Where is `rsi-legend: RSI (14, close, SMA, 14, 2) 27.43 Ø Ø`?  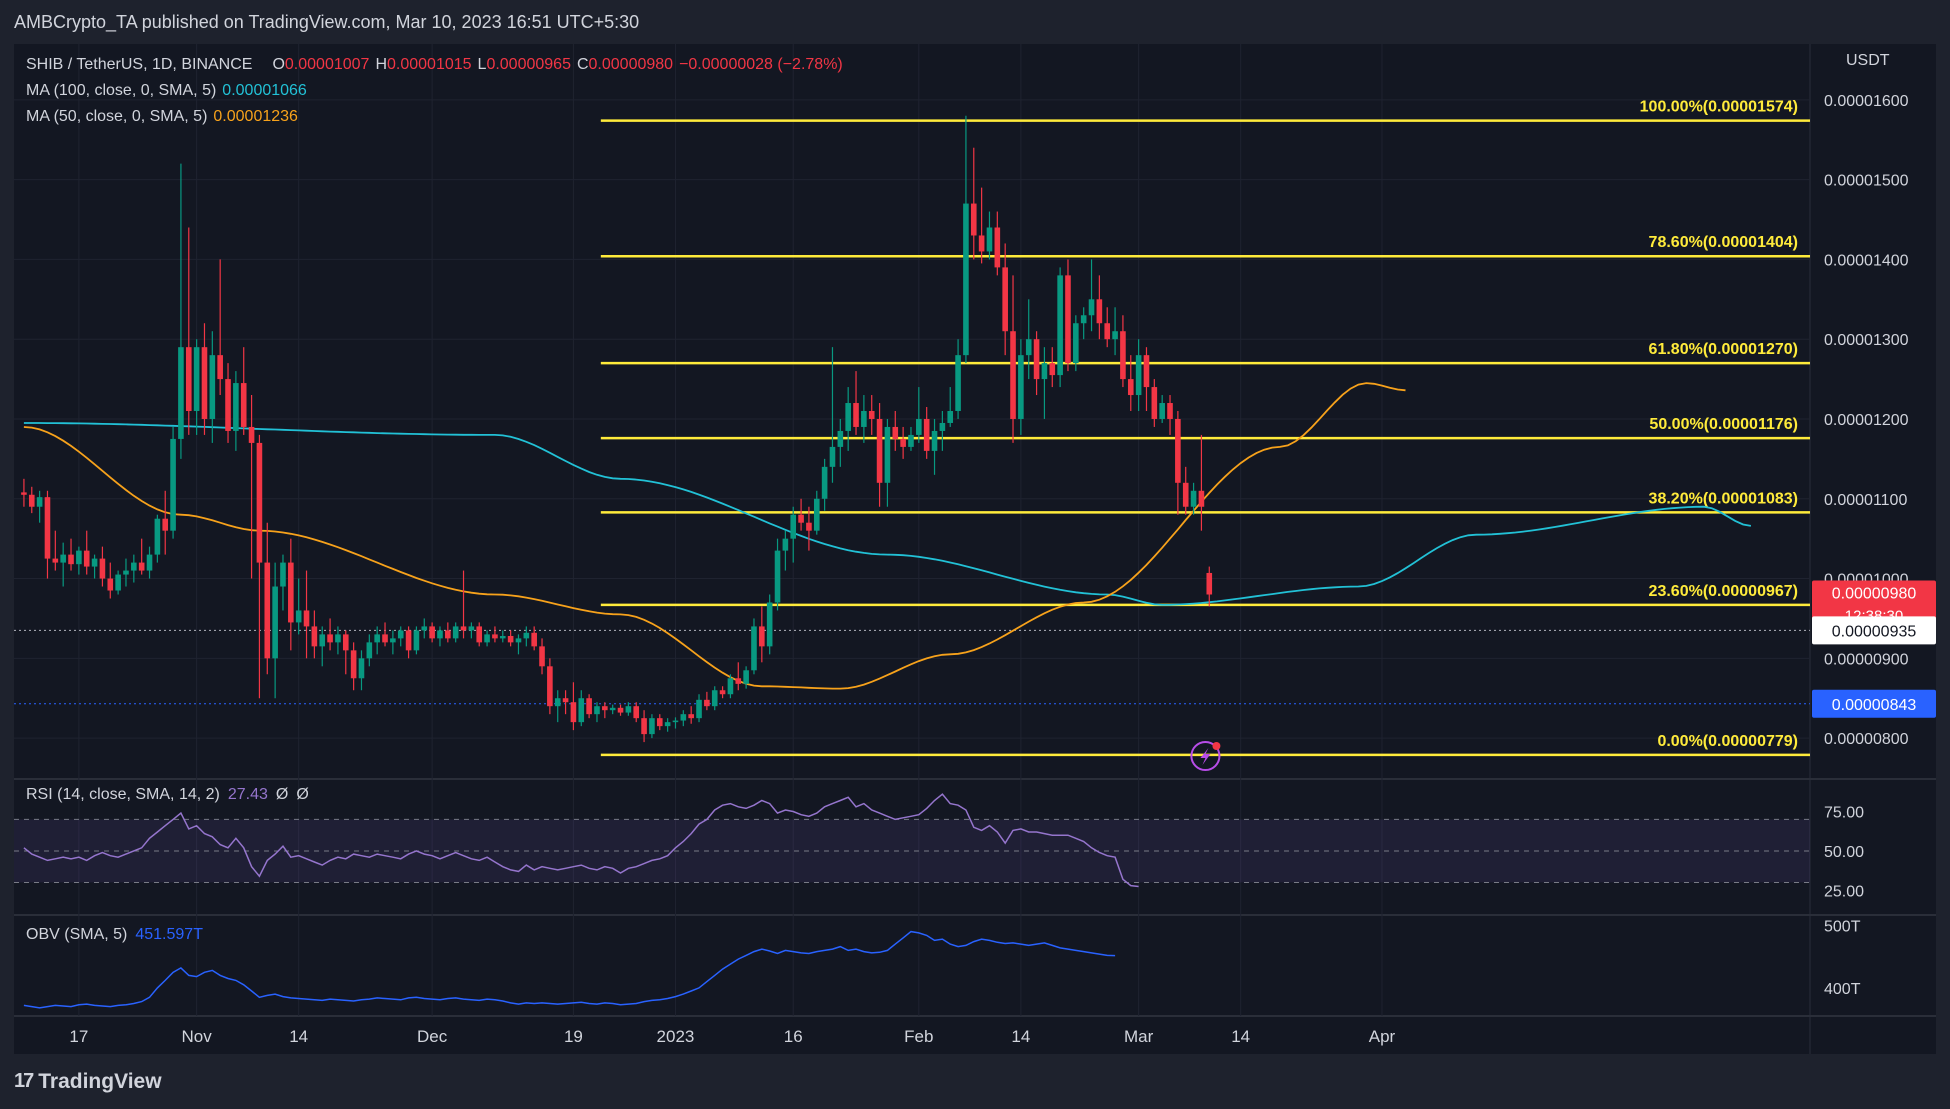 rsi-legend: RSI (14, close, SMA, 14, 2) 27.43 Ø Ø is located at coordinates (167, 795).